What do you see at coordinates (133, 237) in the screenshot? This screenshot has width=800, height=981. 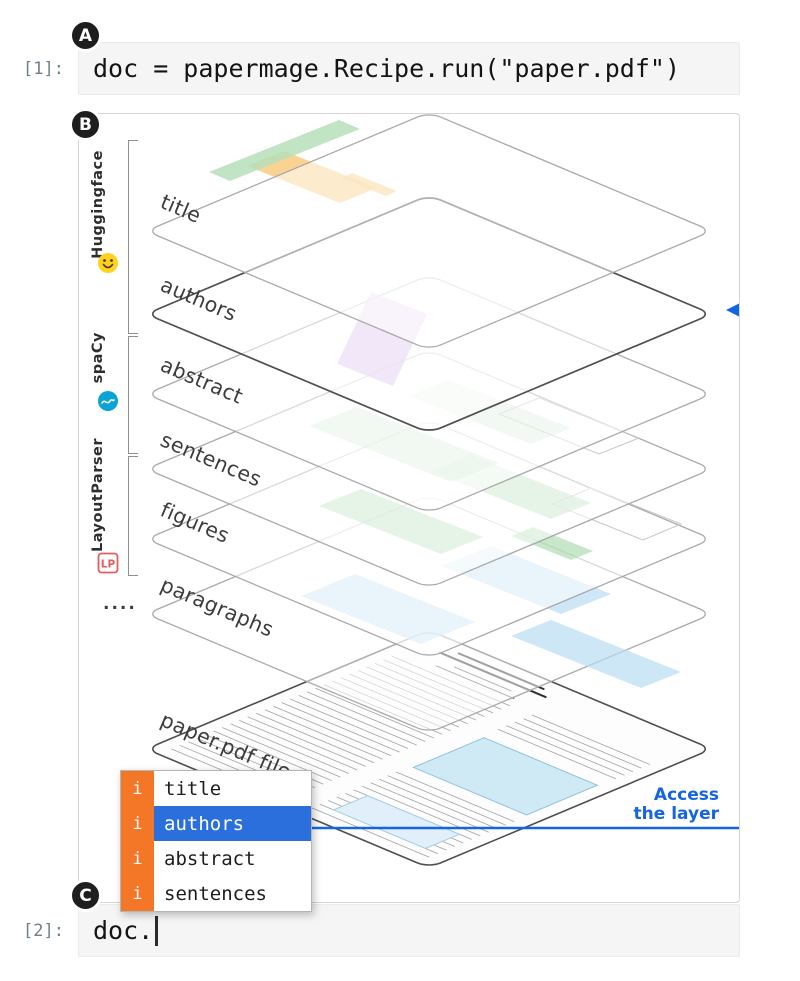 I see `toolkit-bracket-huggingface` at bounding box center [133, 237].